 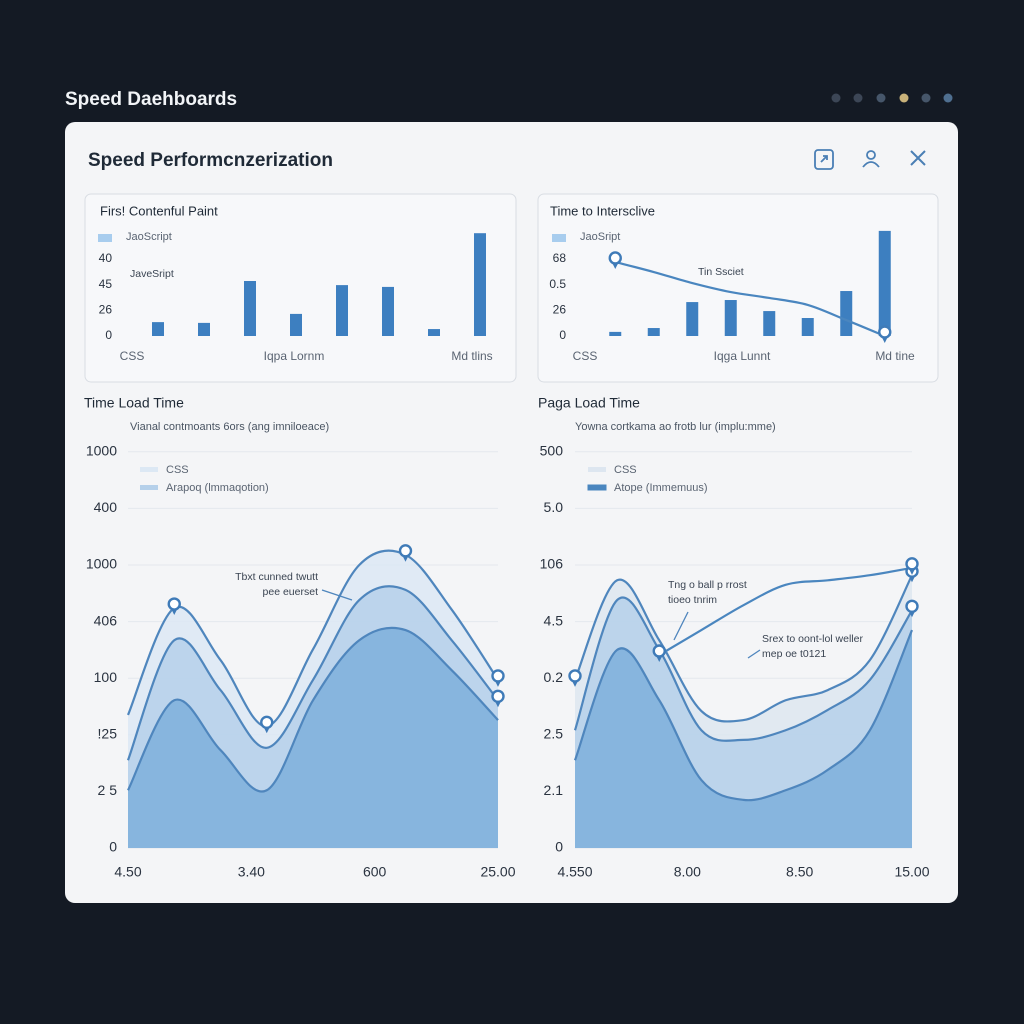 I want to click on y-tick-label: 2 5, so click(x=108, y=790).